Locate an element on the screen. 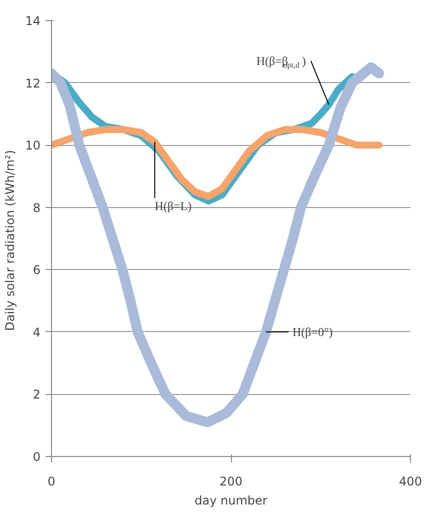 The width and height of the screenshot is (446, 517). series-label: H(β=L) is located at coordinates (173, 206).